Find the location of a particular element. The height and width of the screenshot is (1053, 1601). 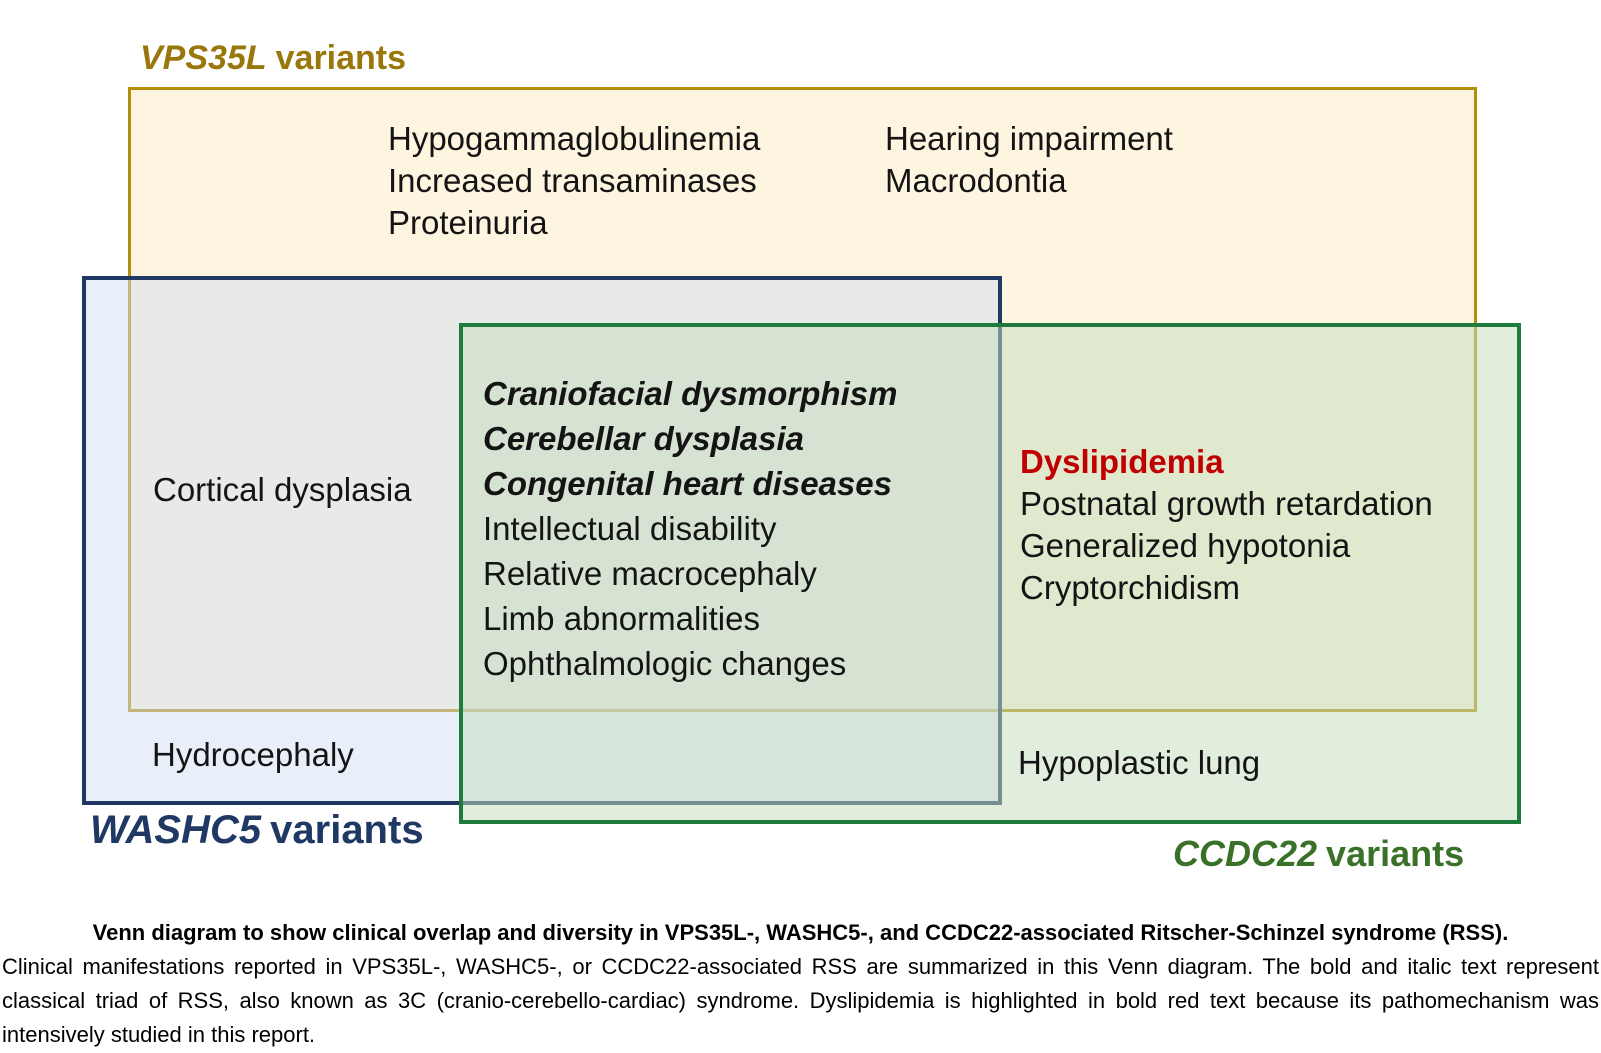

list-item: Proteinuria is located at coordinates (468, 222).